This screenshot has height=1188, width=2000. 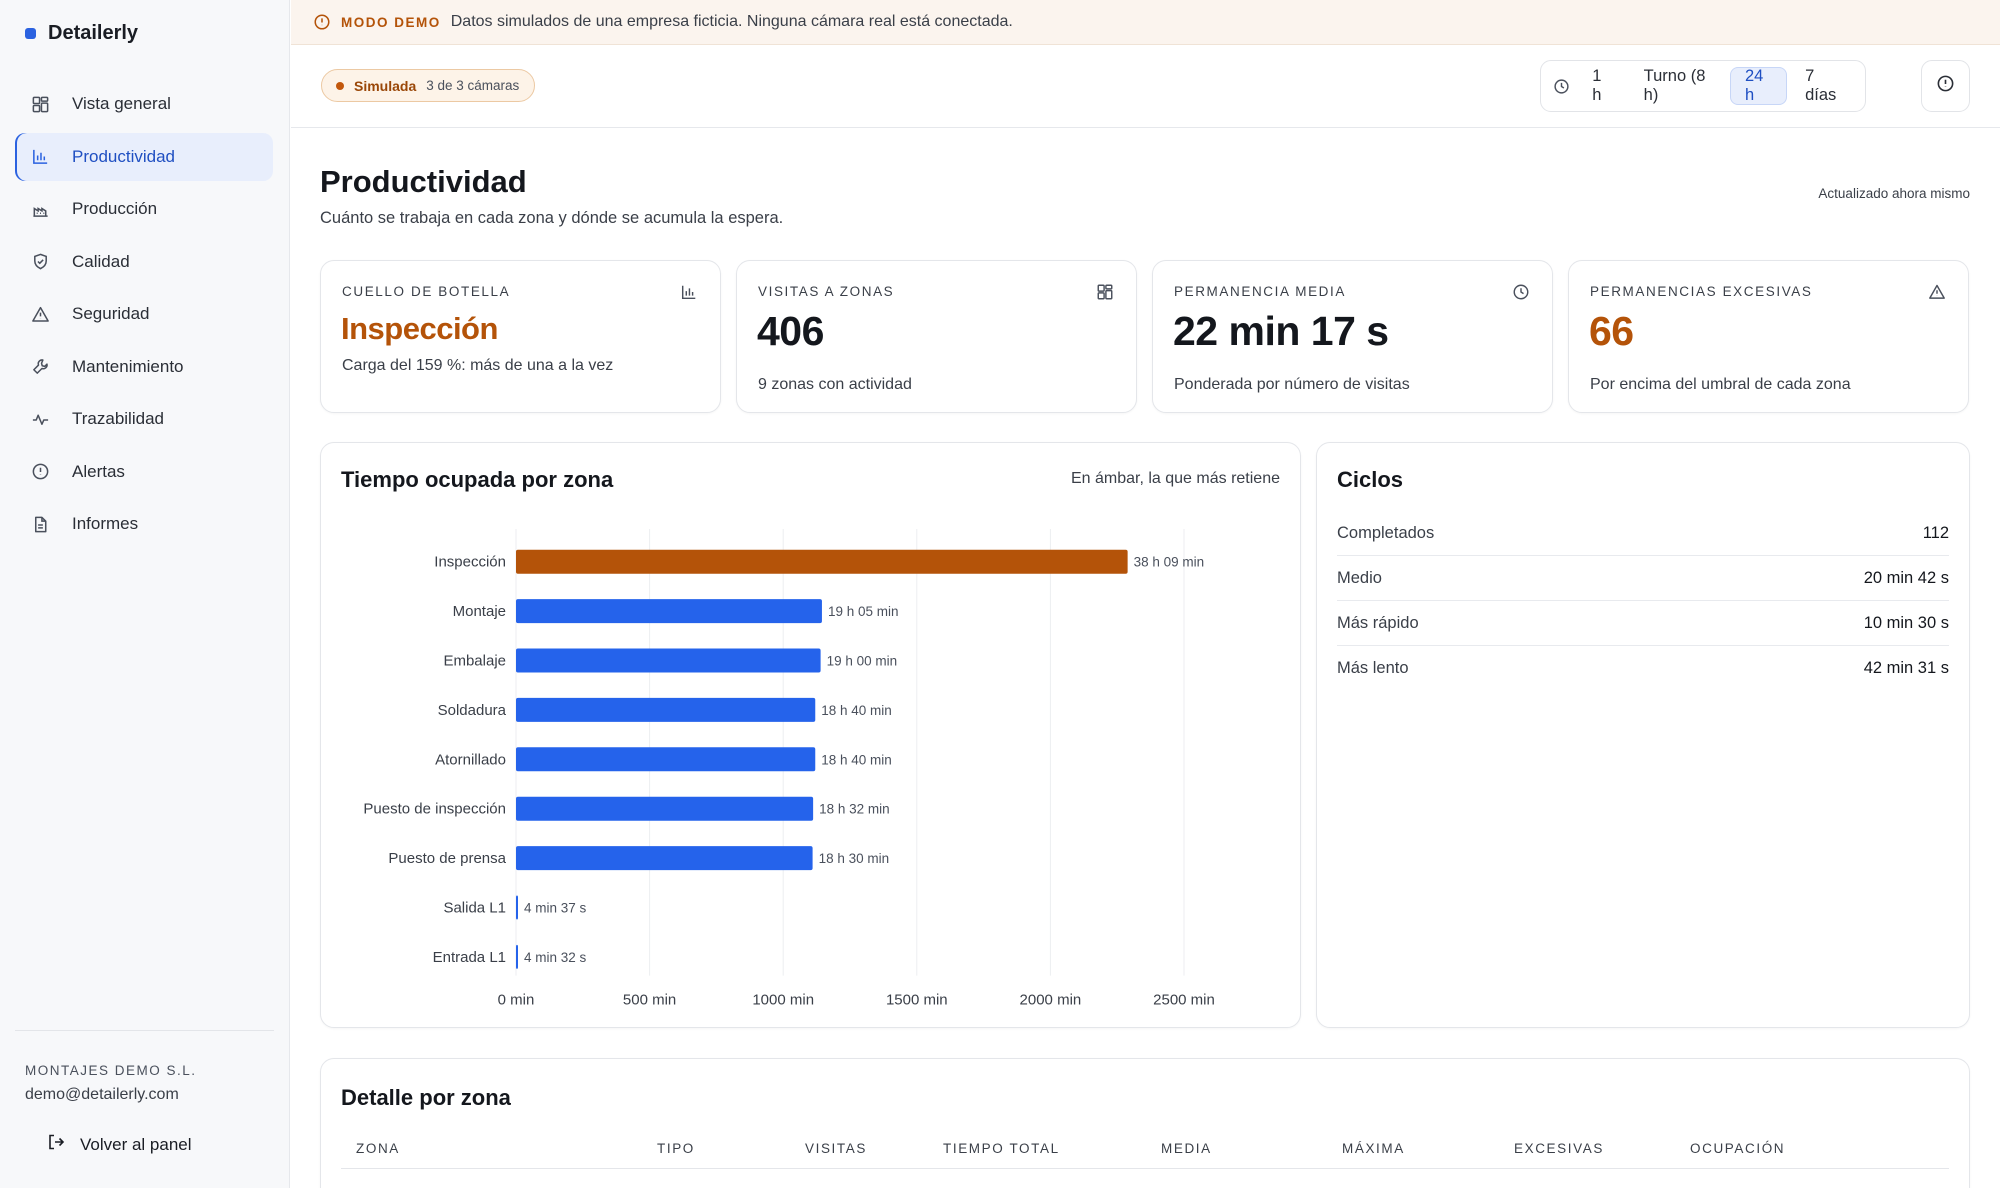 What do you see at coordinates (790, 331) in the screenshot?
I see `kpi-value: 406` at bounding box center [790, 331].